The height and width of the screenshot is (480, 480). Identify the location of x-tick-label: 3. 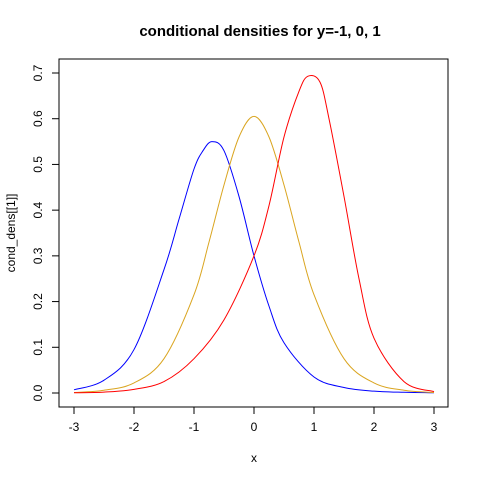
(434, 427).